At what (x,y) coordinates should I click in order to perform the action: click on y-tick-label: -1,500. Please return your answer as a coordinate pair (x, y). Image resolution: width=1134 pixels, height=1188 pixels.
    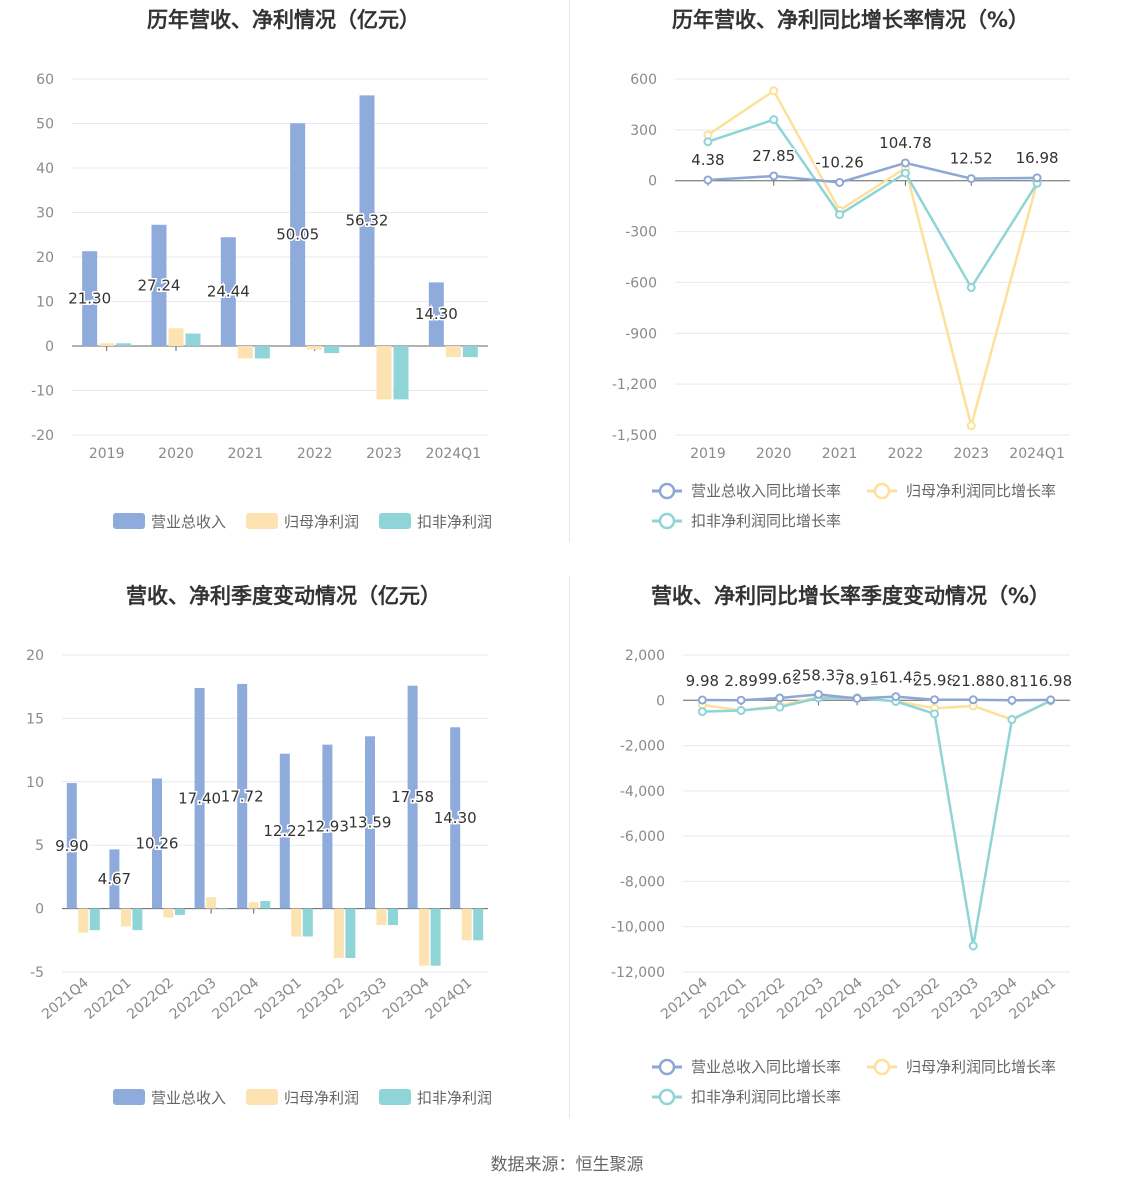
    Looking at the image, I should click on (634, 436).